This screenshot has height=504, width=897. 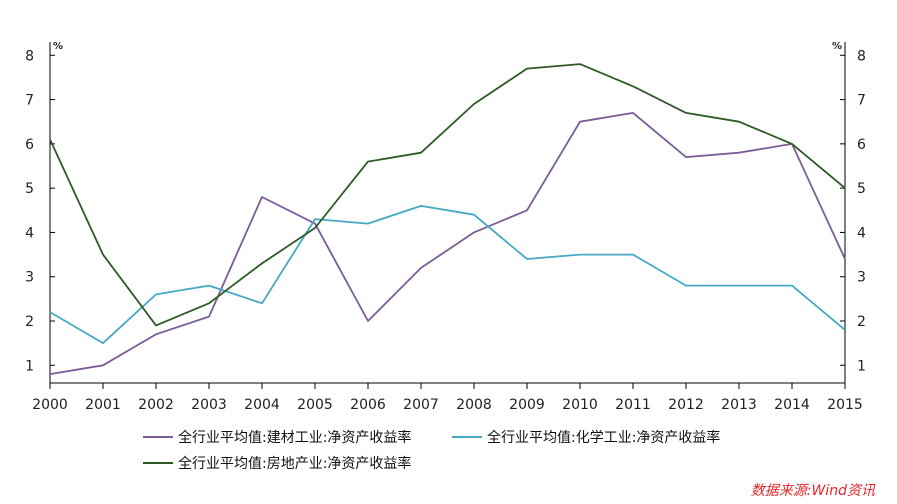 I want to click on x-tick-label: 2003, so click(x=209, y=405).